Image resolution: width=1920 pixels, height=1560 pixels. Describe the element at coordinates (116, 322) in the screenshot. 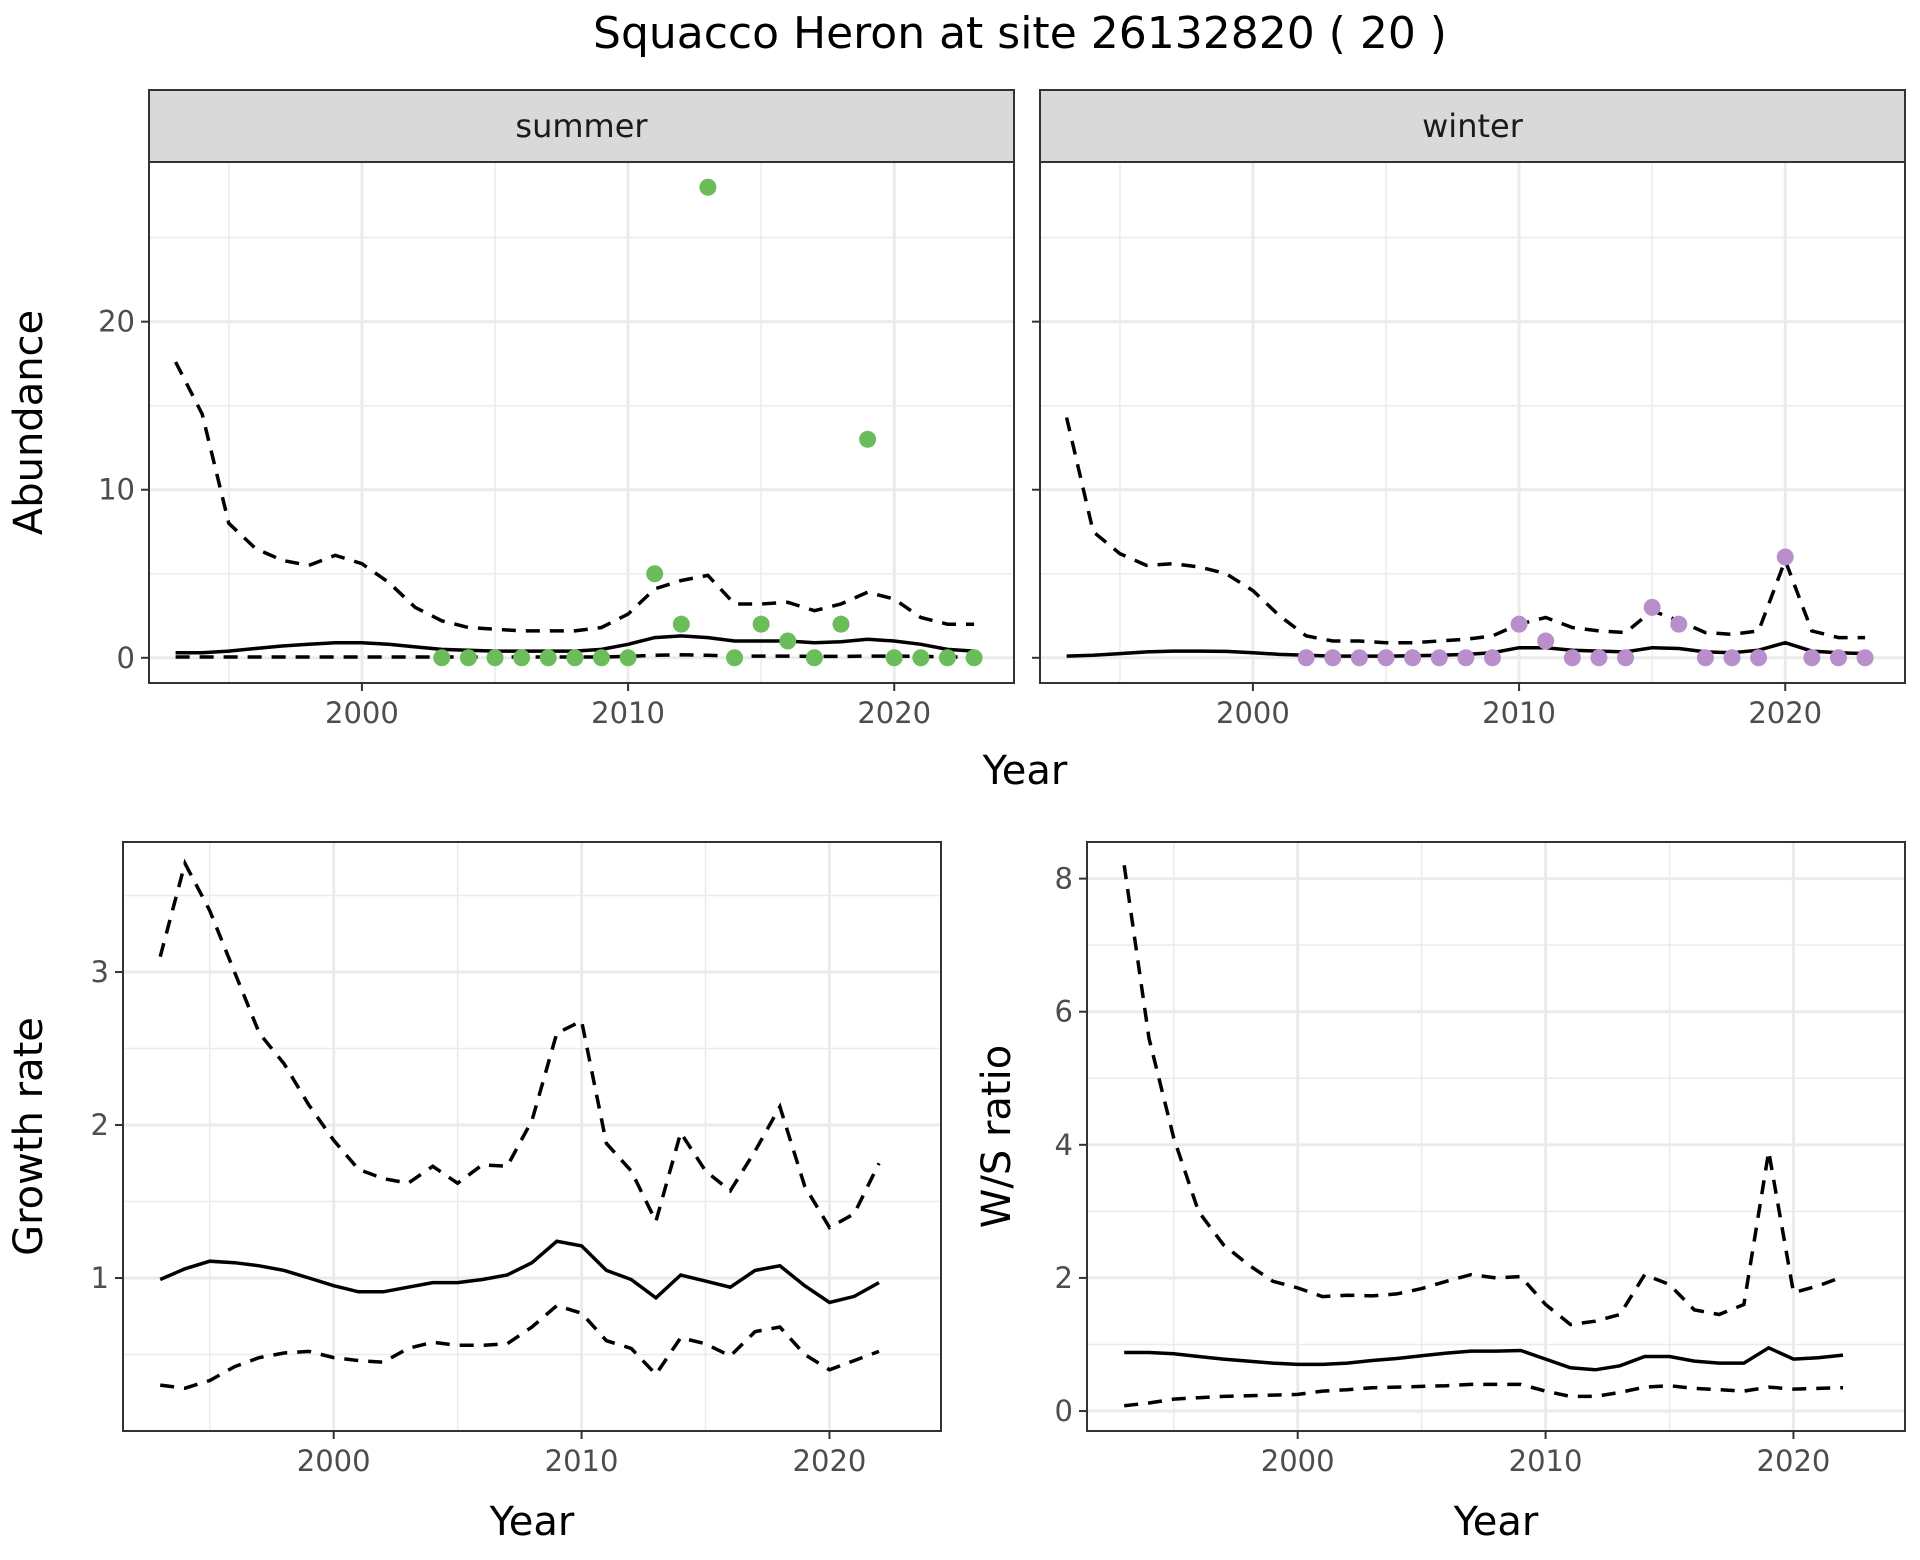

I see `y-tick-label: 20` at that location.